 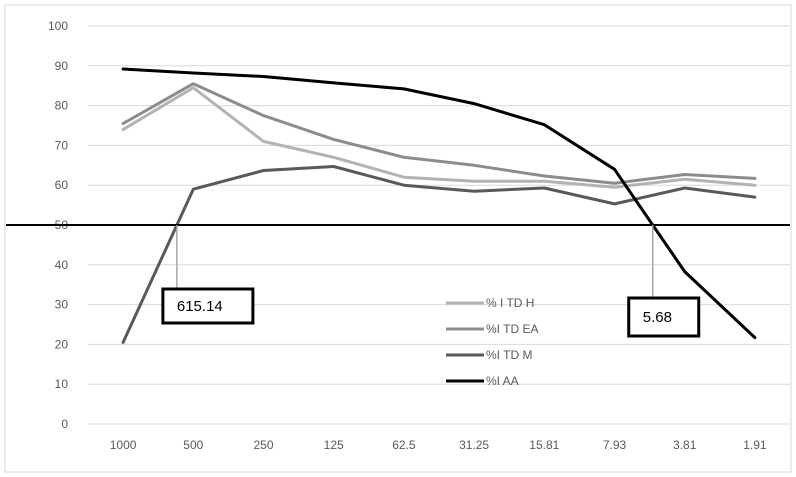 What do you see at coordinates (657, 317) in the screenshot?
I see `annotation-label: 5.68` at bounding box center [657, 317].